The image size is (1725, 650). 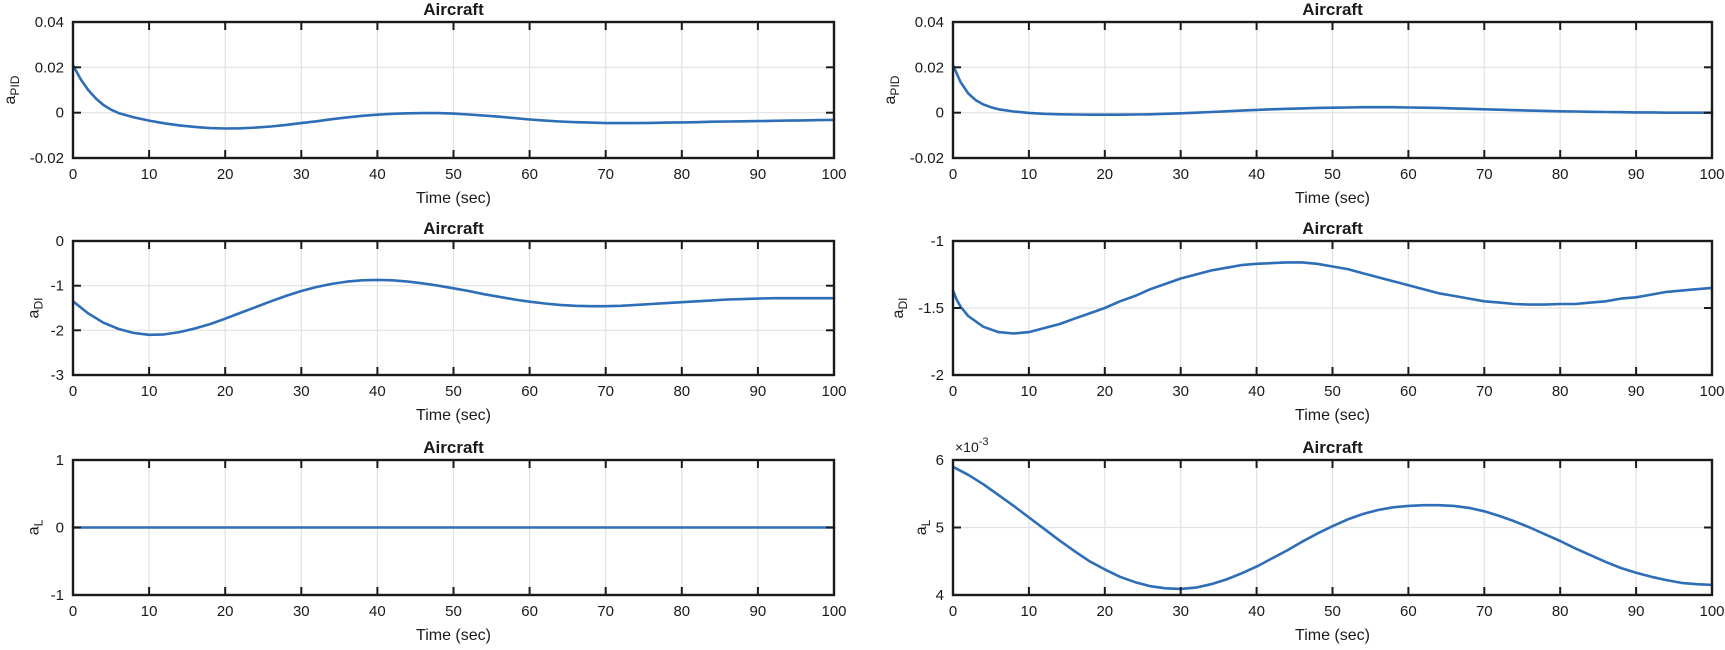 I want to click on y-axis-label: aDI, so click(x=35, y=308).